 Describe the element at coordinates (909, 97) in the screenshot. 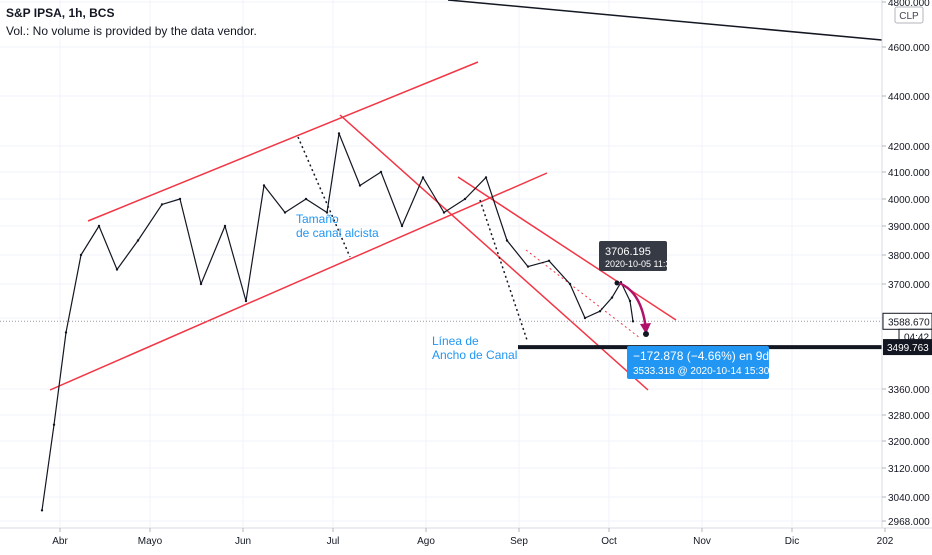

I see `price-tick-label: 4400.000` at that location.